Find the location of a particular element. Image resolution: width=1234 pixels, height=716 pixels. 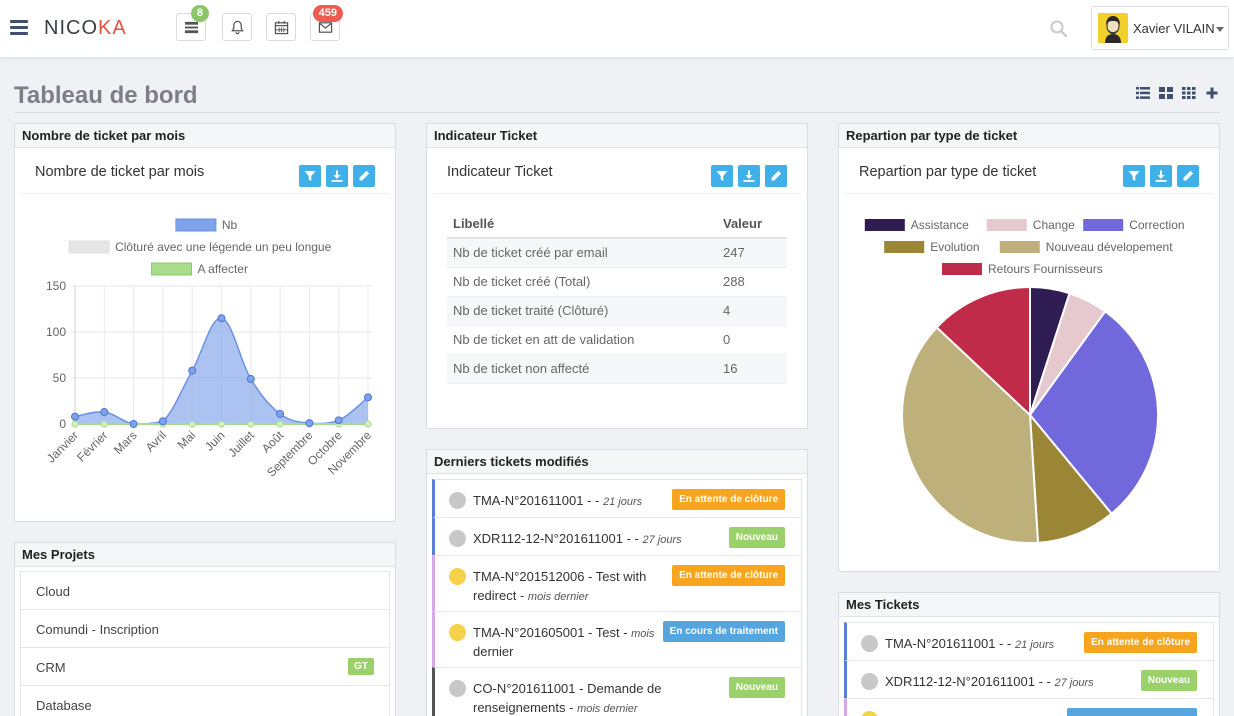

ticket-item is located at coordinates (1029, 707).